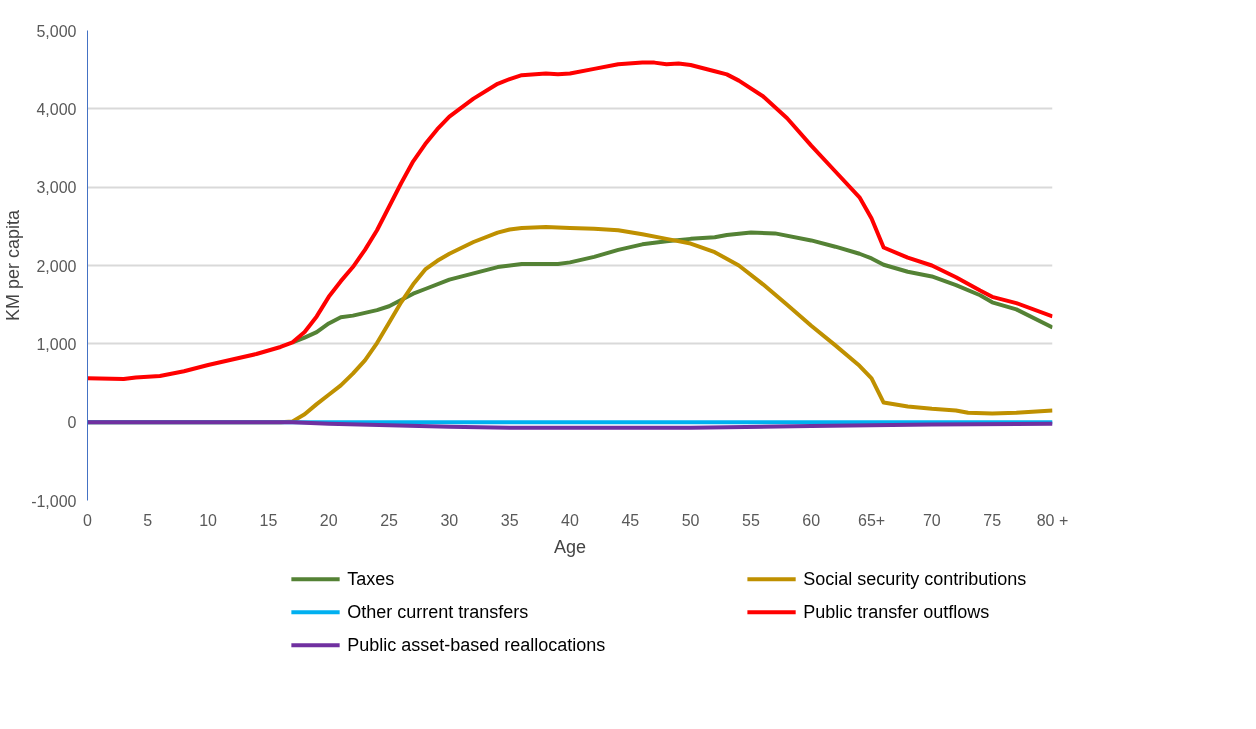 Image resolution: width=1256 pixels, height=729 pixels. Describe the element at coordinates (208, 520) in the screenshot. I see `x-tick-label: 10` at that location.